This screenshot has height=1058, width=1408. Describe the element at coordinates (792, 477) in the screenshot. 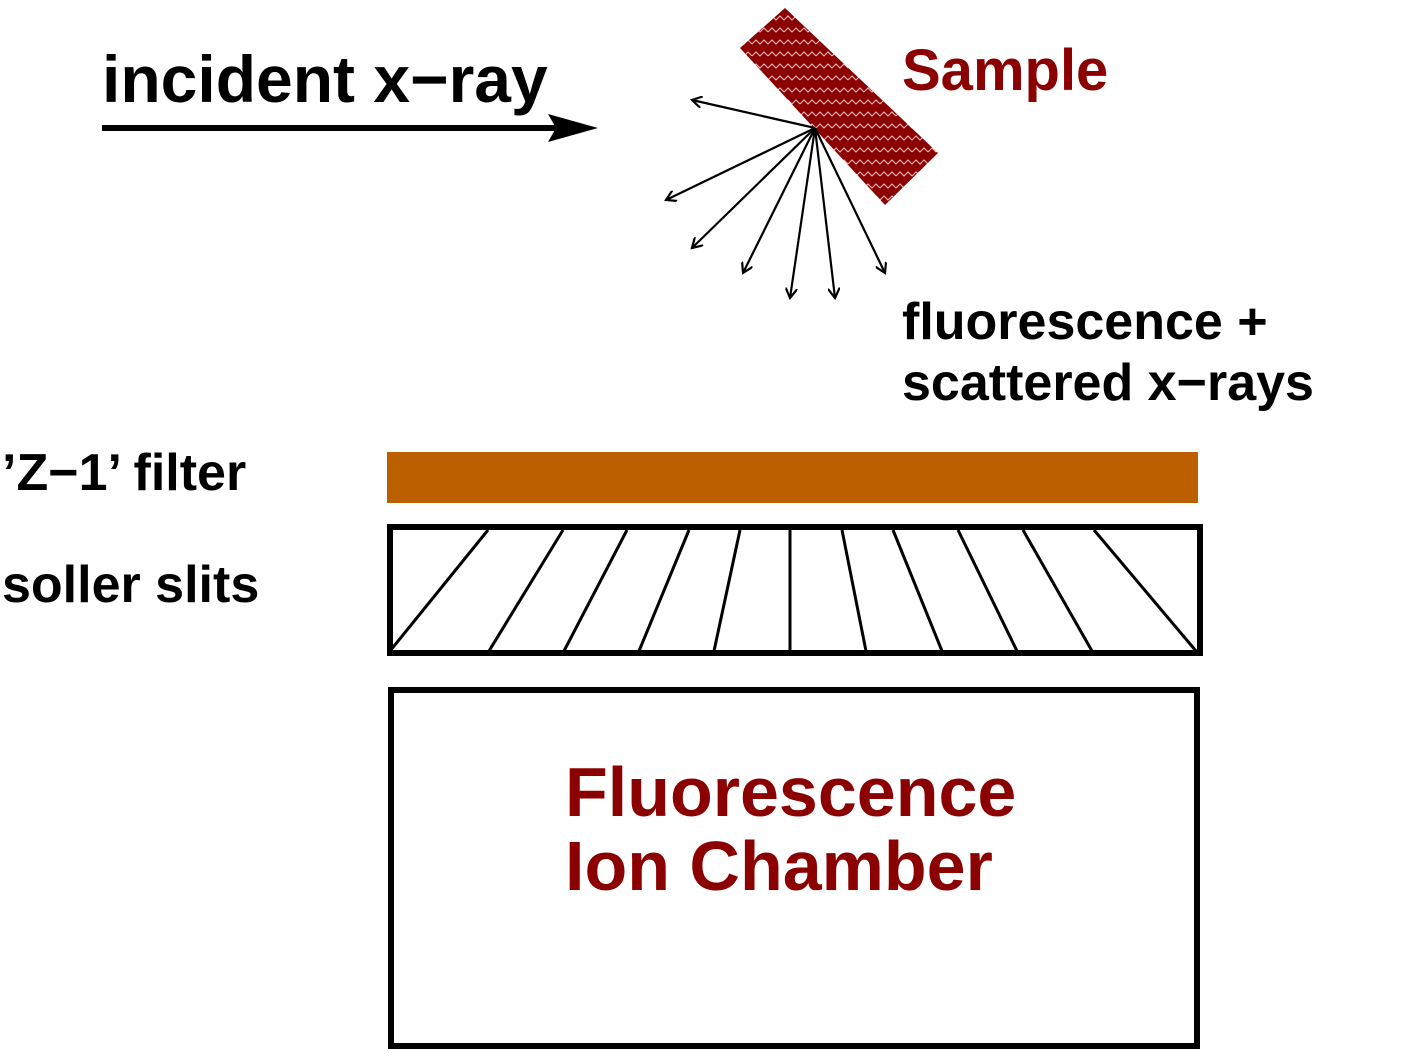

I see `filter-bar` at that location.